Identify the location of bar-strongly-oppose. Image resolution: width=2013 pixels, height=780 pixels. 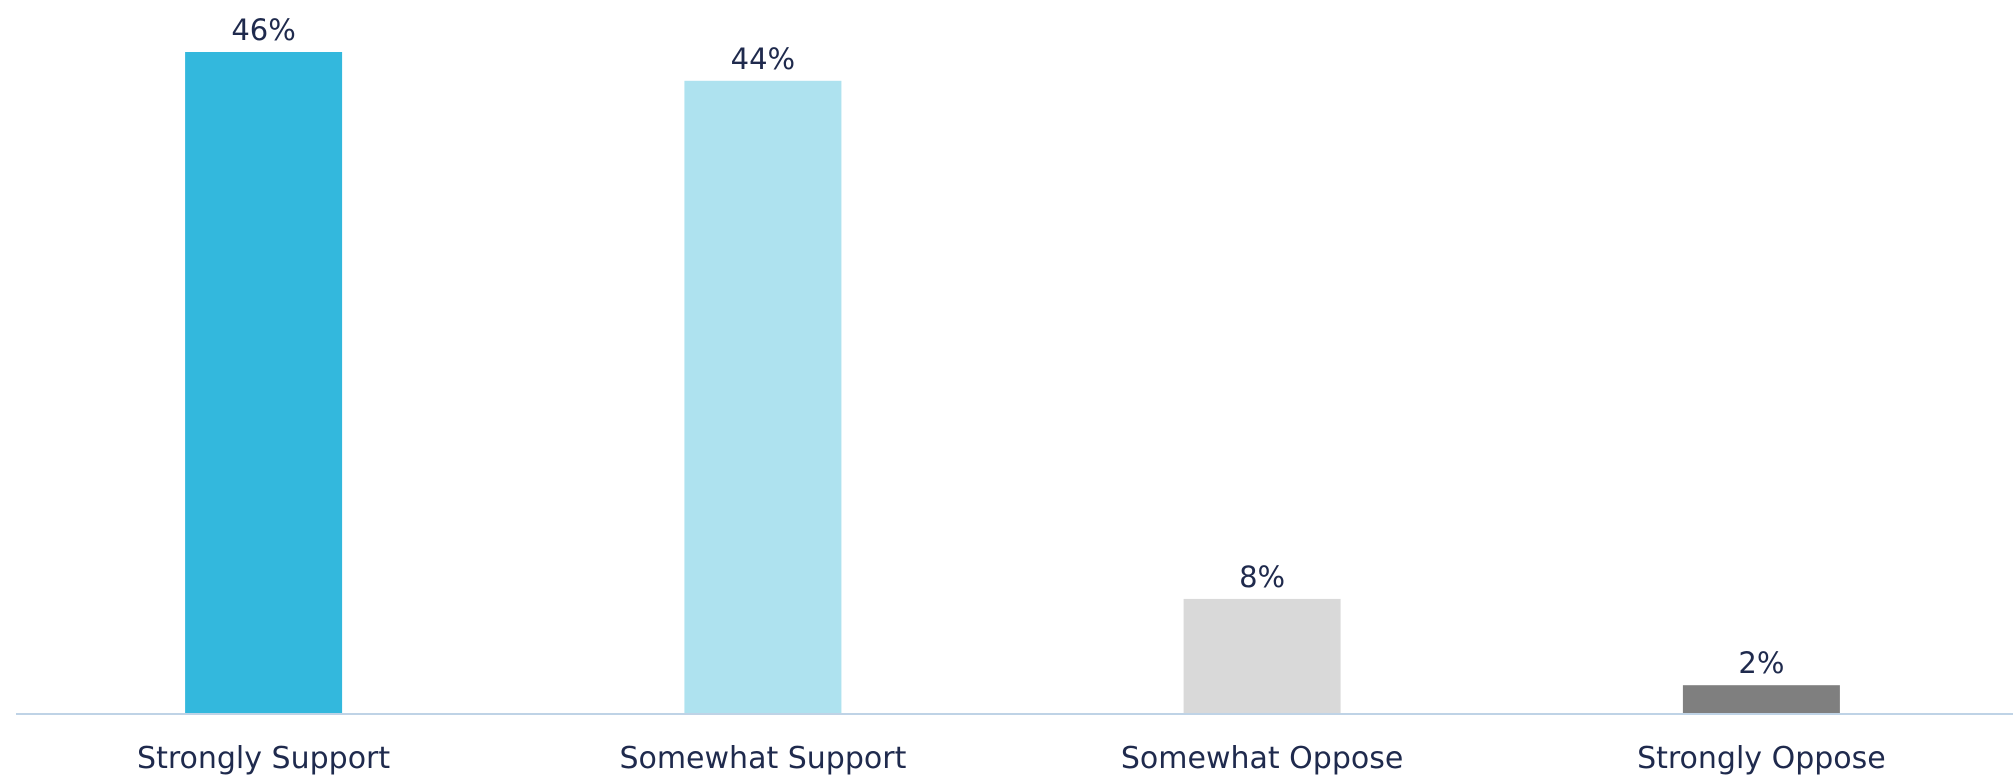
(1761, 699).